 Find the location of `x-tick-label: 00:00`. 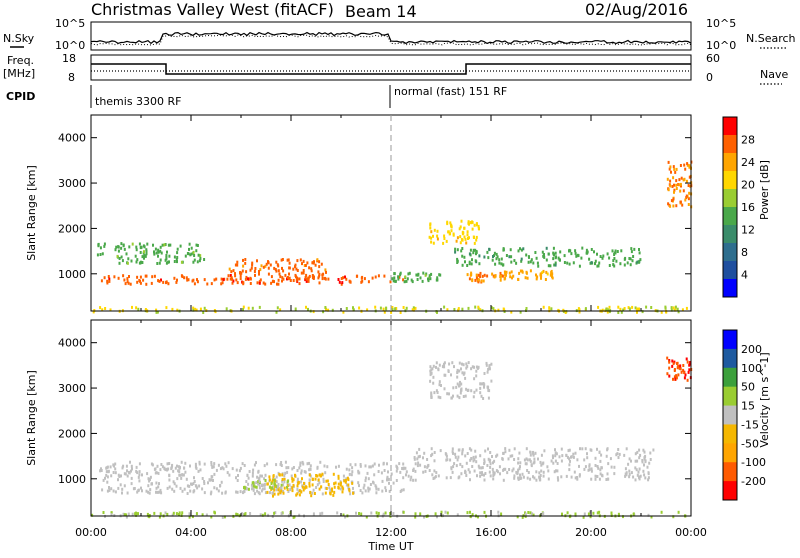

x-tick-label: 00:00 is located at coordinates (691, 532).